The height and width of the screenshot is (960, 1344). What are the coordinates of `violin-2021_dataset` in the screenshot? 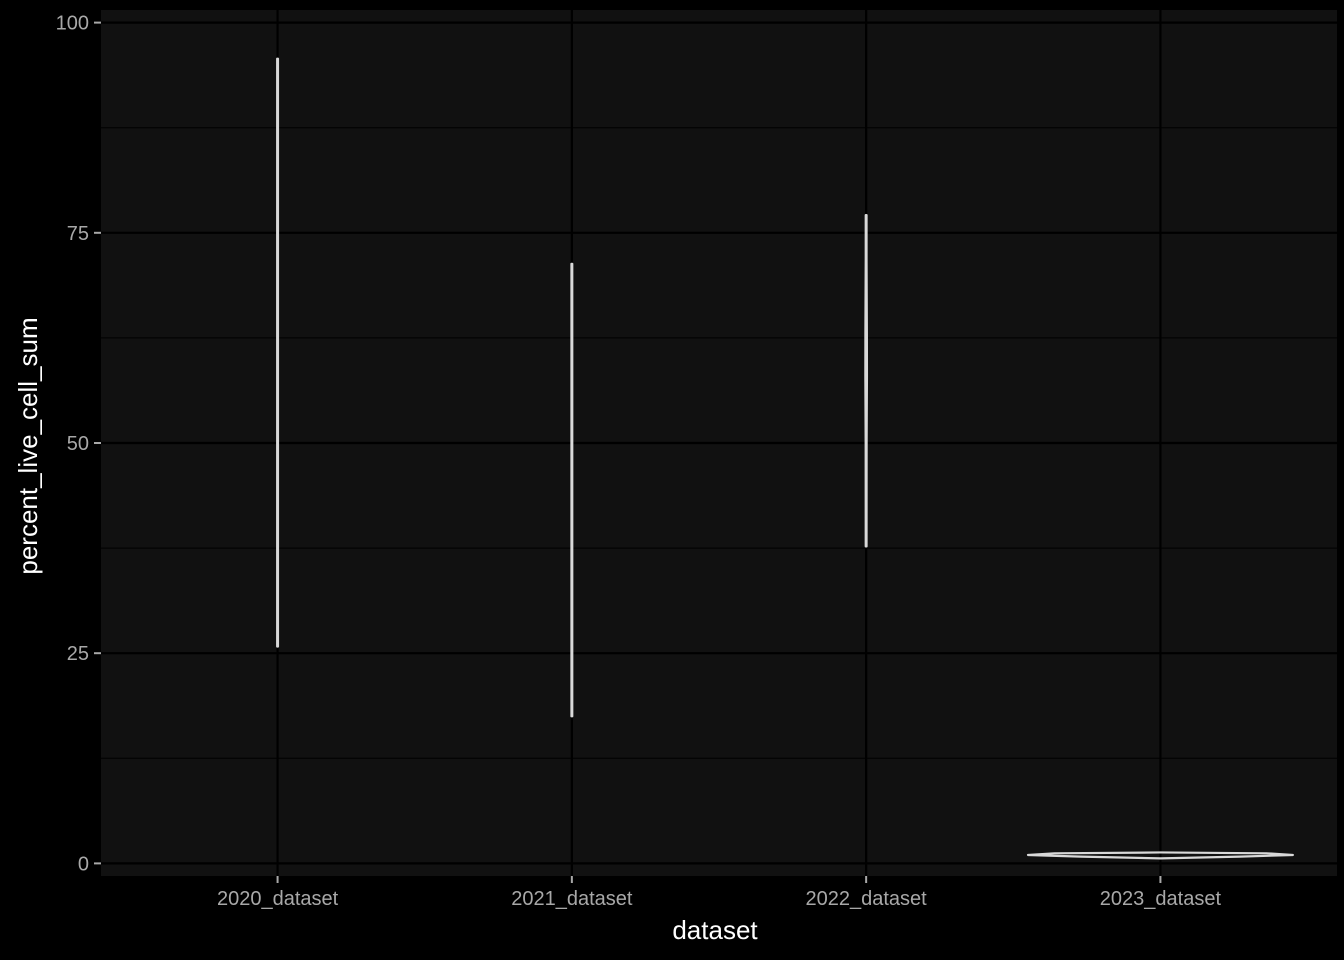 It's located at (572, 490).